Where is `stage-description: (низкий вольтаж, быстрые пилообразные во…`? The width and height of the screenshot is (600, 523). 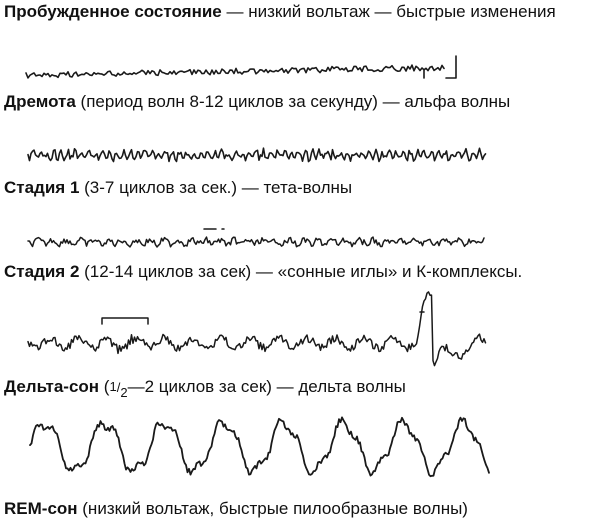
stage-description: (низкий вольтаж, быстрые пилообразные во… is located at coordinates (272, 508).